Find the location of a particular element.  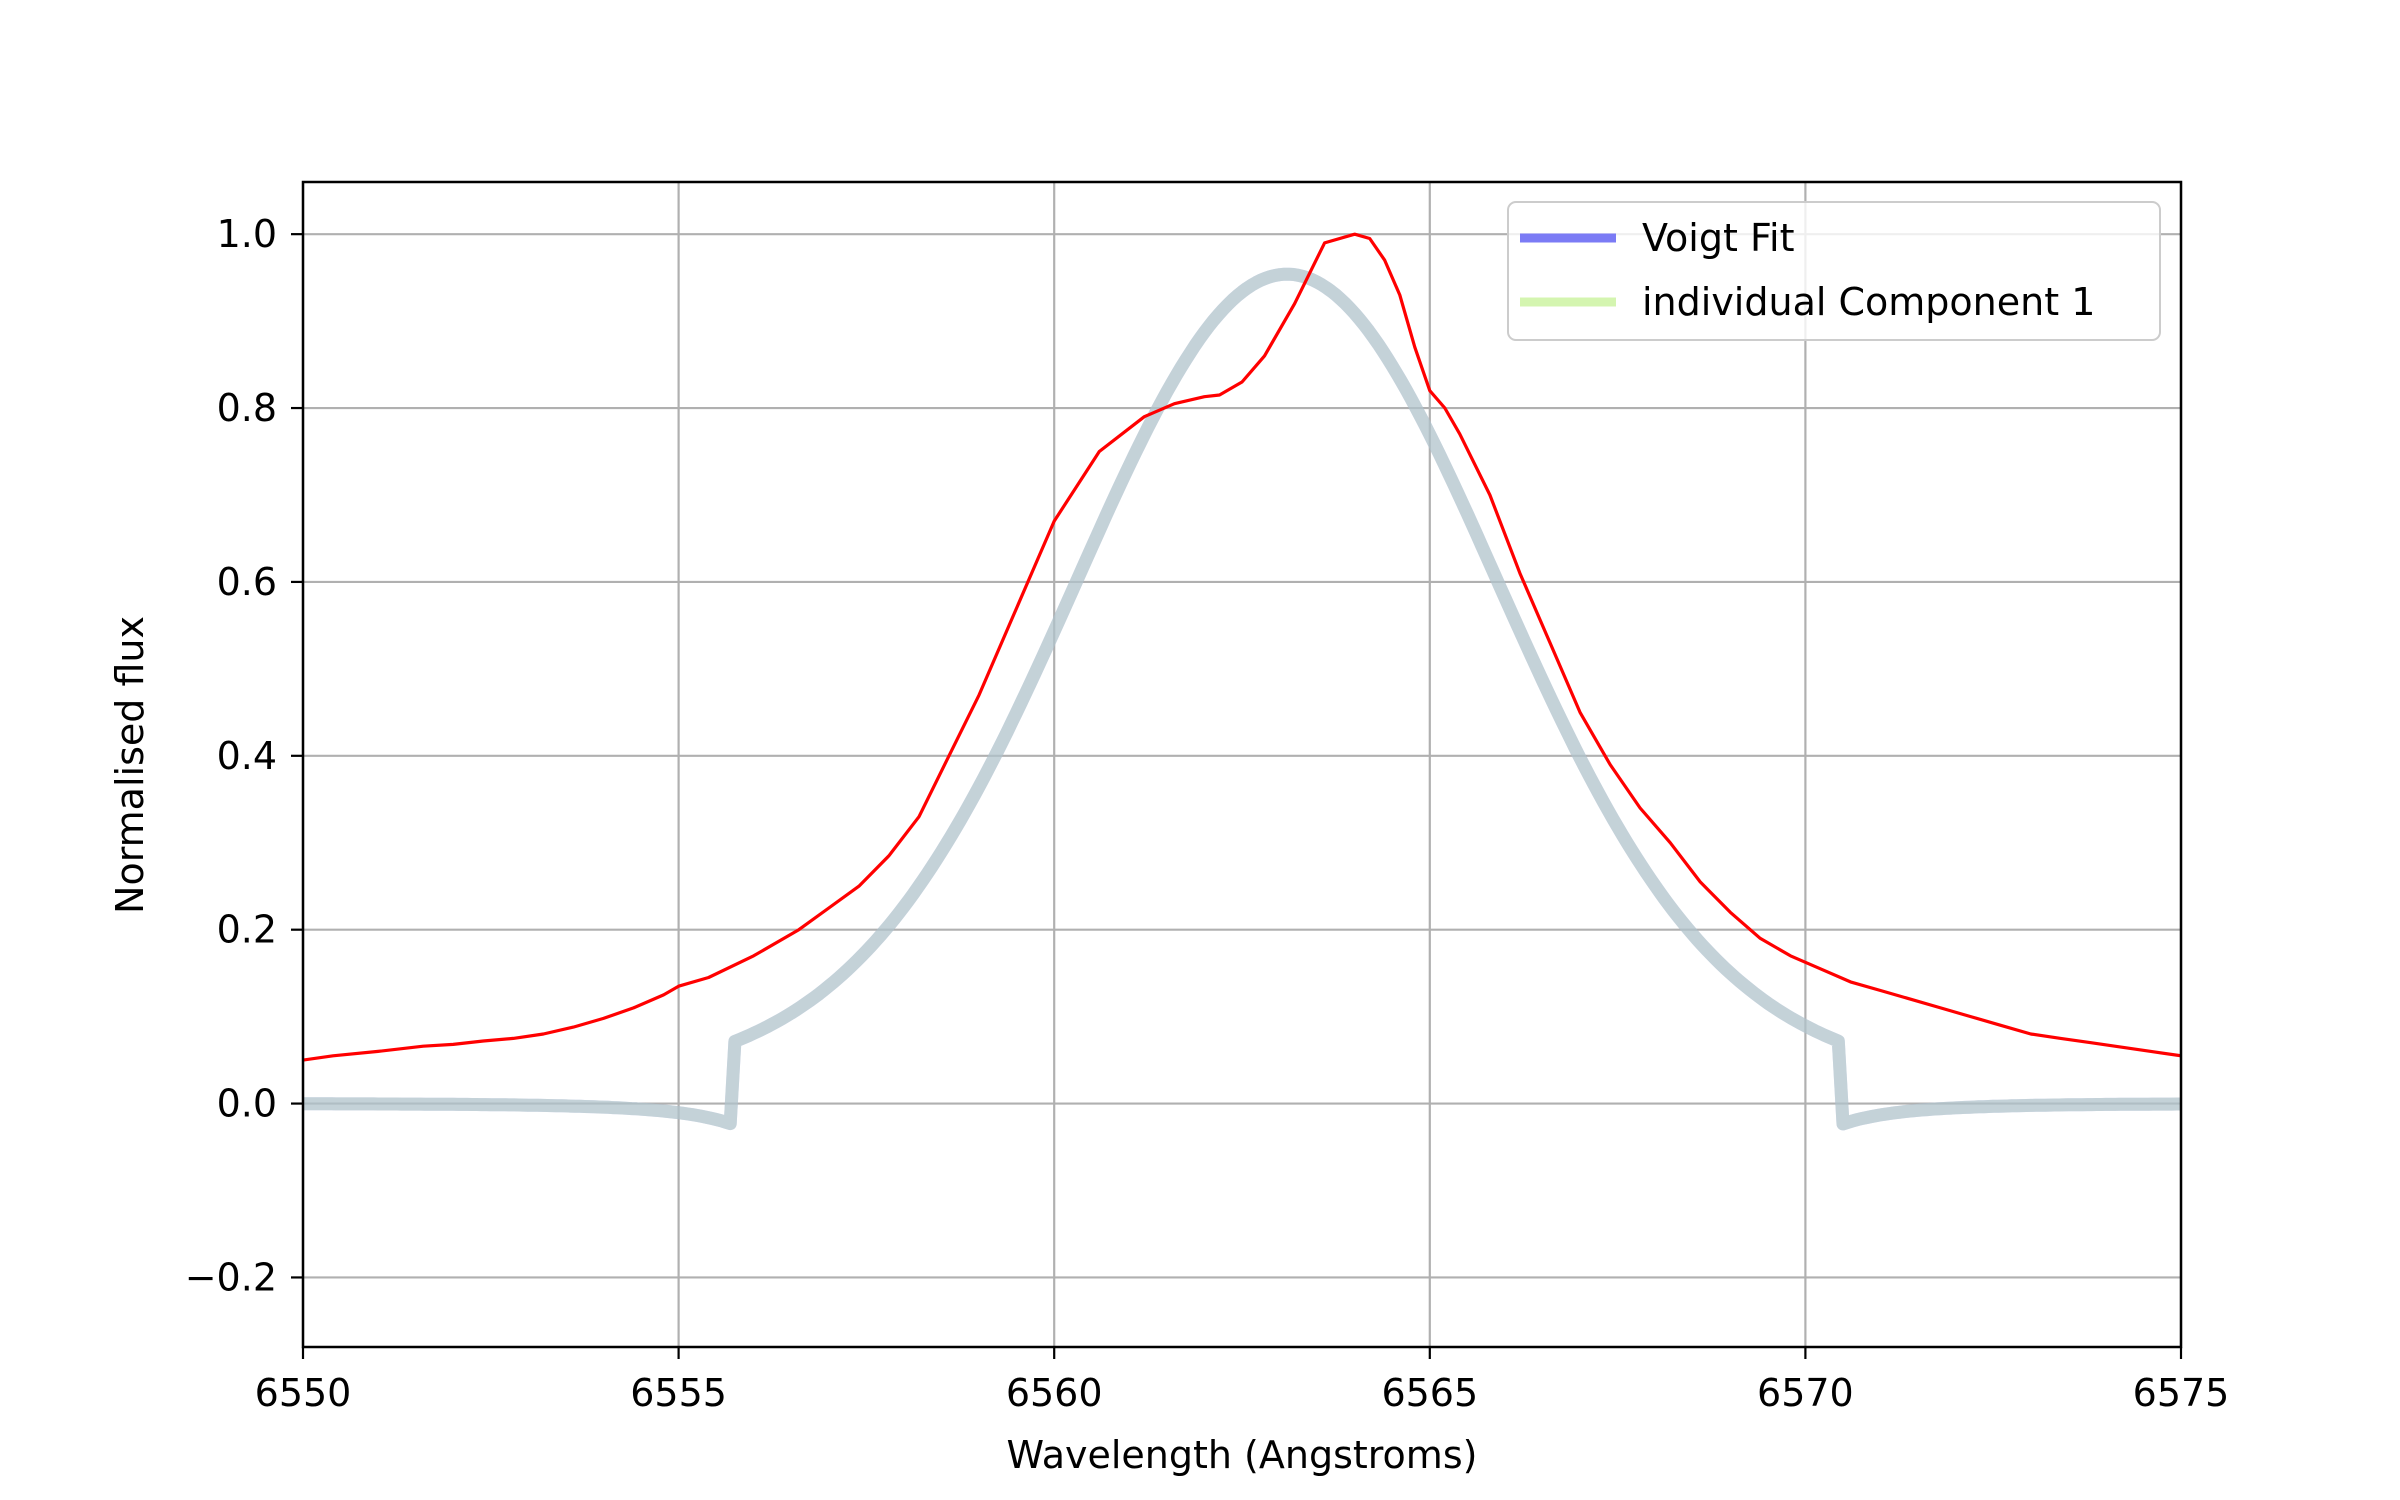

y-tick-label: 1.0 is located at coordinates (247, 234).